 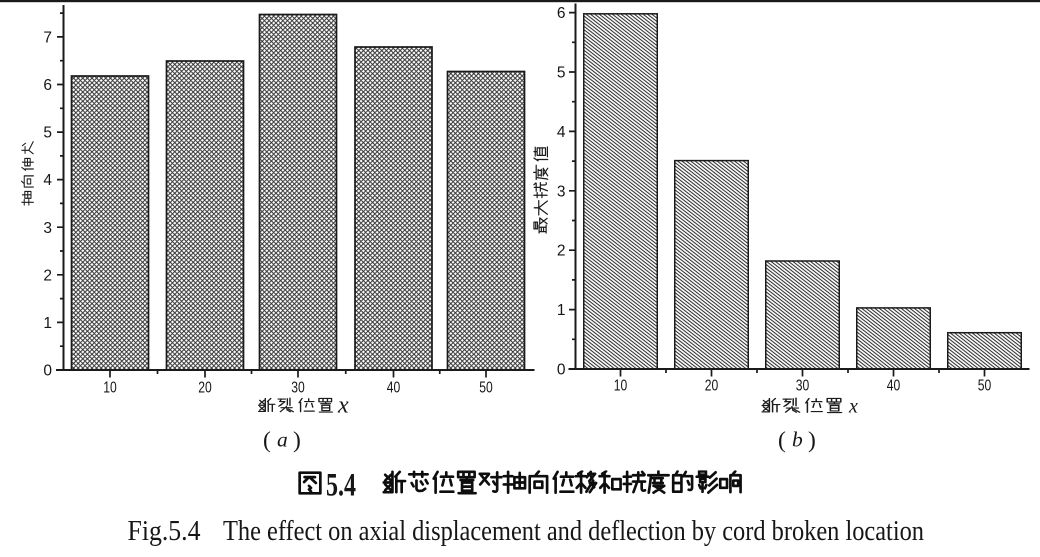 I want to click on svg-text: 5.4, so click(x=341, y=486).